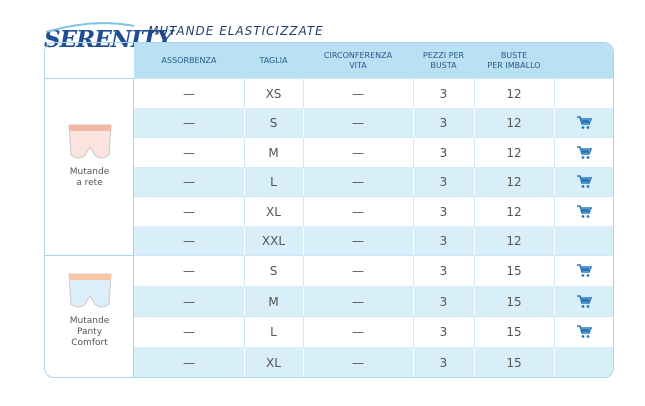 The height and width of the screenshot is (406, 645). Describe the element at coordinates (373, 301) in the screenshot. I see `table-row: — M — 3 15` at that location.